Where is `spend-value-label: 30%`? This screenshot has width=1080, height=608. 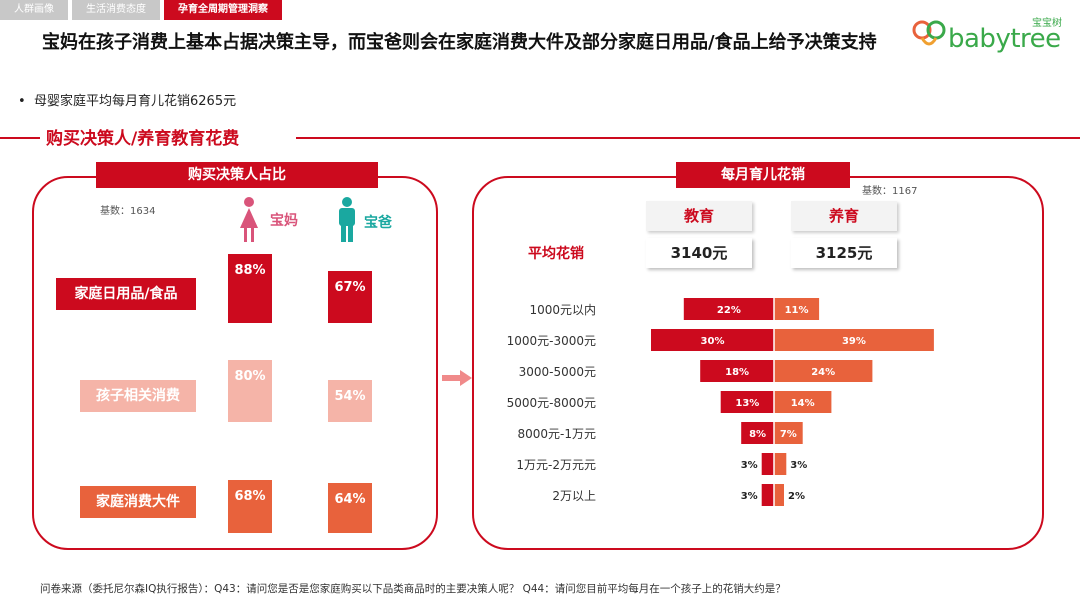
spend-value-label: 30% is located at coordinates (713, 341).